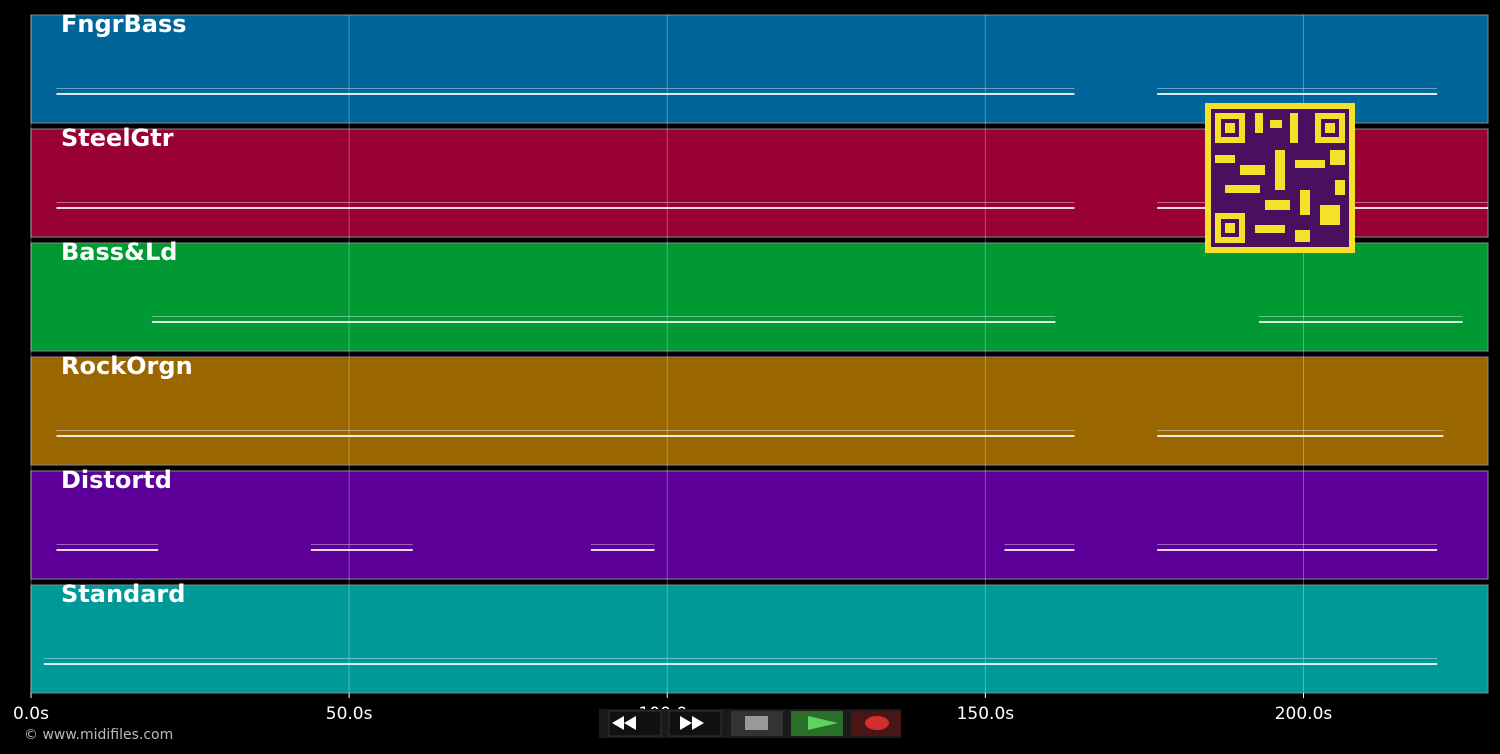 This screenshot has width=1500, height=754. What do you see at coordinates (1304, 714) in the screenshot?
I see `x-tick-label: 200.0s` at bounding box center [1304, 714].